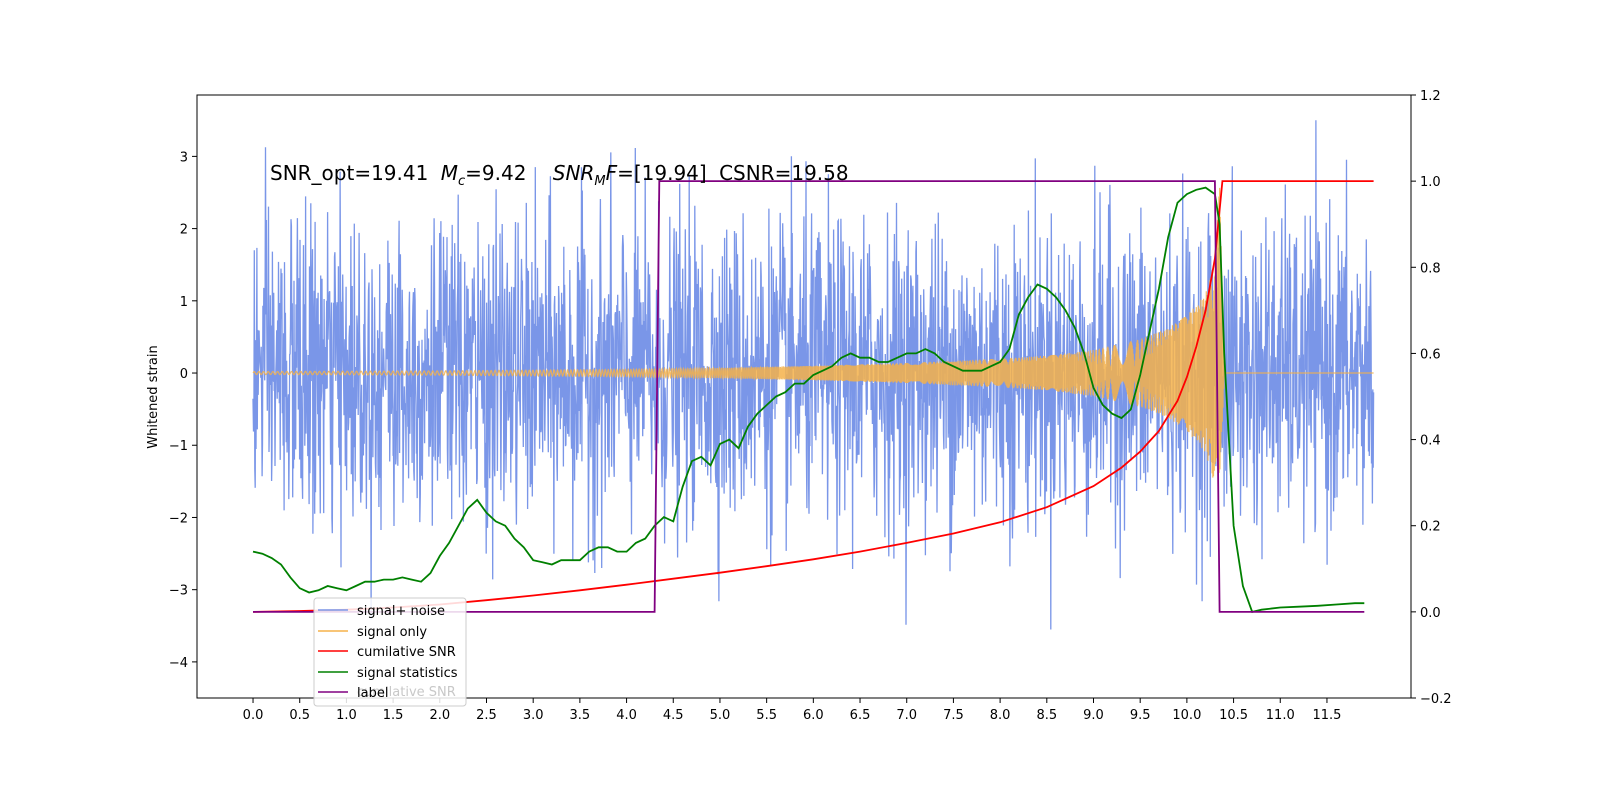 This screenshot has height=800, width=1600. What do you see at coordinates (766, 715) in the screenshot?
I see `x-tick-label: 5.5` at bounding box center [766, 715].